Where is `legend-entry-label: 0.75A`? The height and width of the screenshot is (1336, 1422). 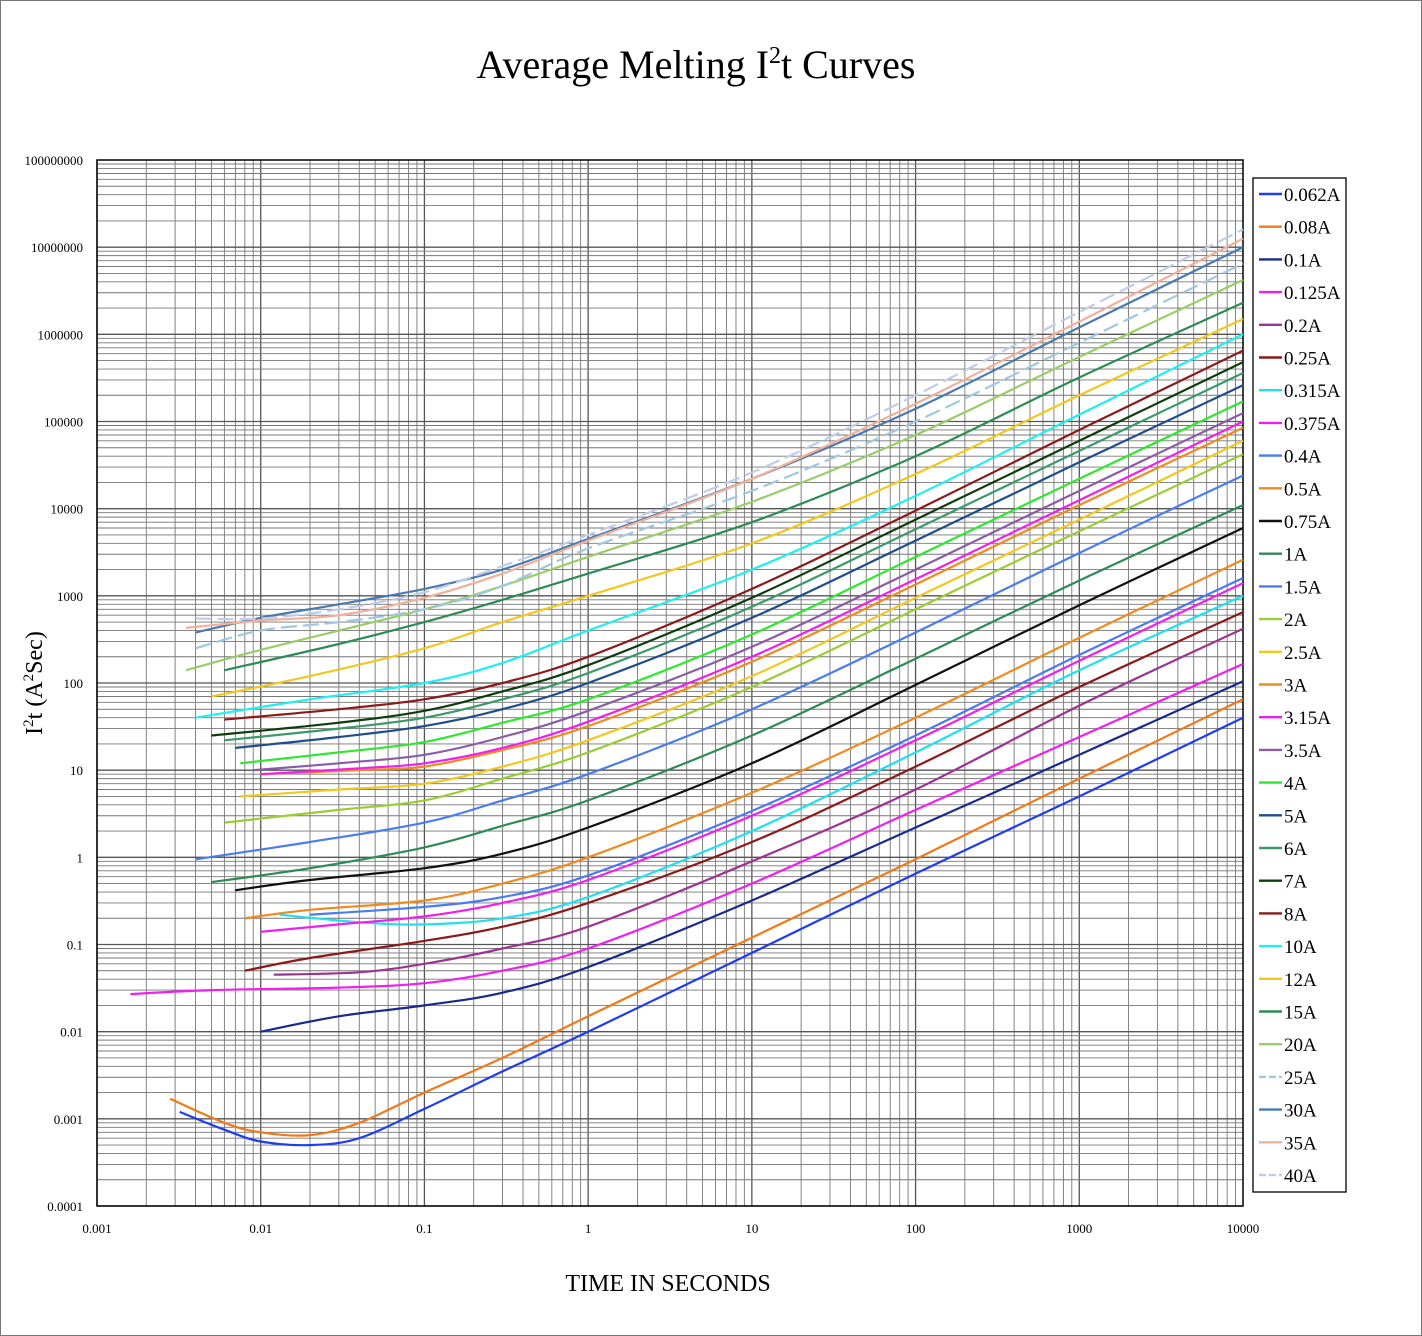
legend-entry-label: 0.75A is located at coordinates (1307, 522).